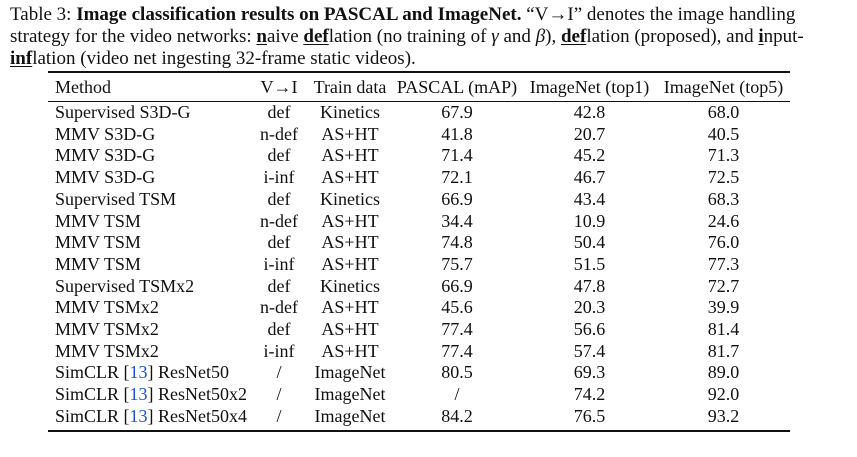 This screenshot has width=857, height=457. I want to click on cell-top5: 68.3, so click(723, 198).